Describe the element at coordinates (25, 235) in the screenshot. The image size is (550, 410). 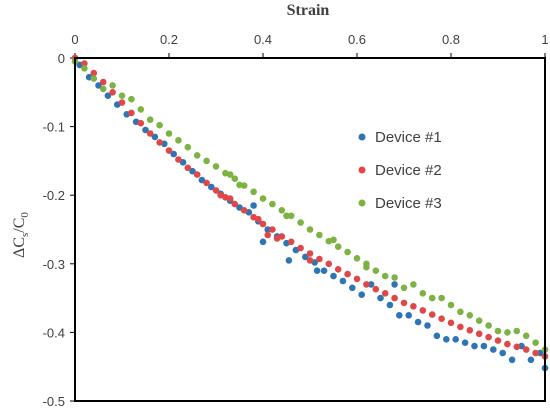
I see `y-axis-title-sub1: s` at that location.